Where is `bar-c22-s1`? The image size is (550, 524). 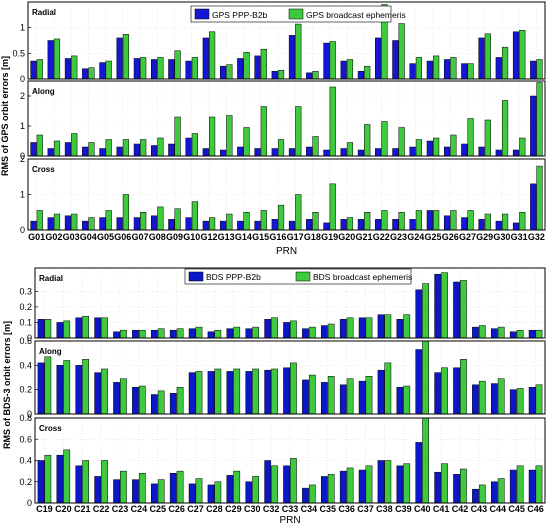
bar-c22-s1 is located at coordinates (104, 391).